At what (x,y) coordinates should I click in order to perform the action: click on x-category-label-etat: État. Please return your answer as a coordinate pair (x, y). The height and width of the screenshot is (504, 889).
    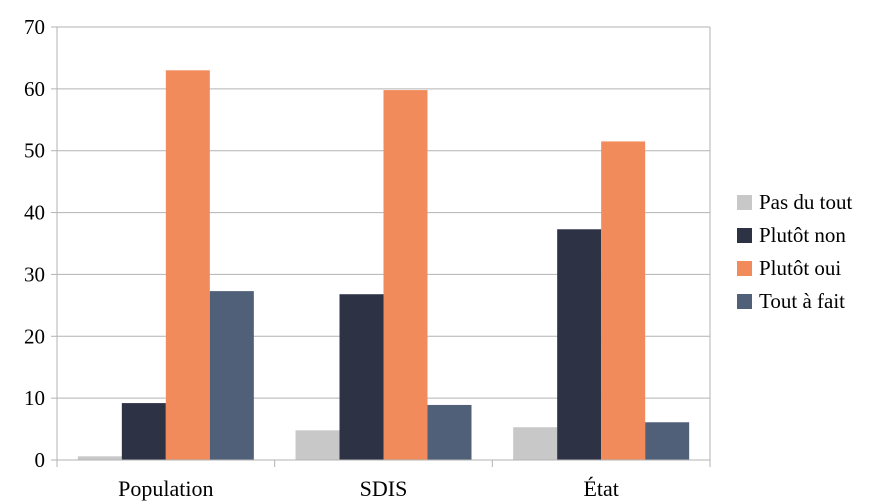
    Looking at the image, I should click on (600, 488).